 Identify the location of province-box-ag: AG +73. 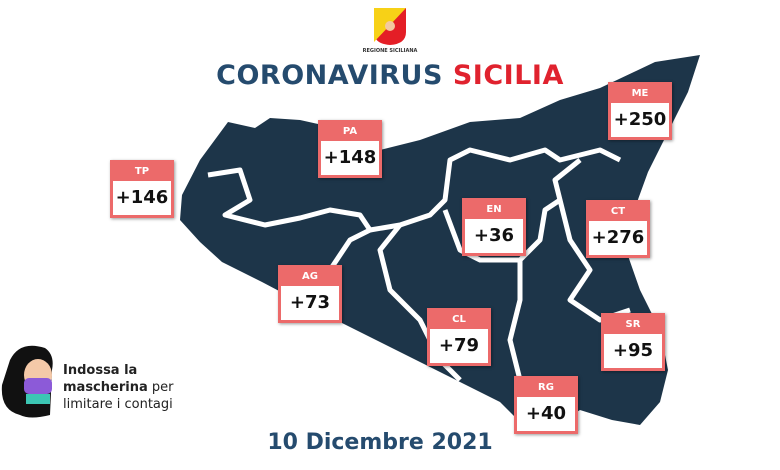
(310, 294).